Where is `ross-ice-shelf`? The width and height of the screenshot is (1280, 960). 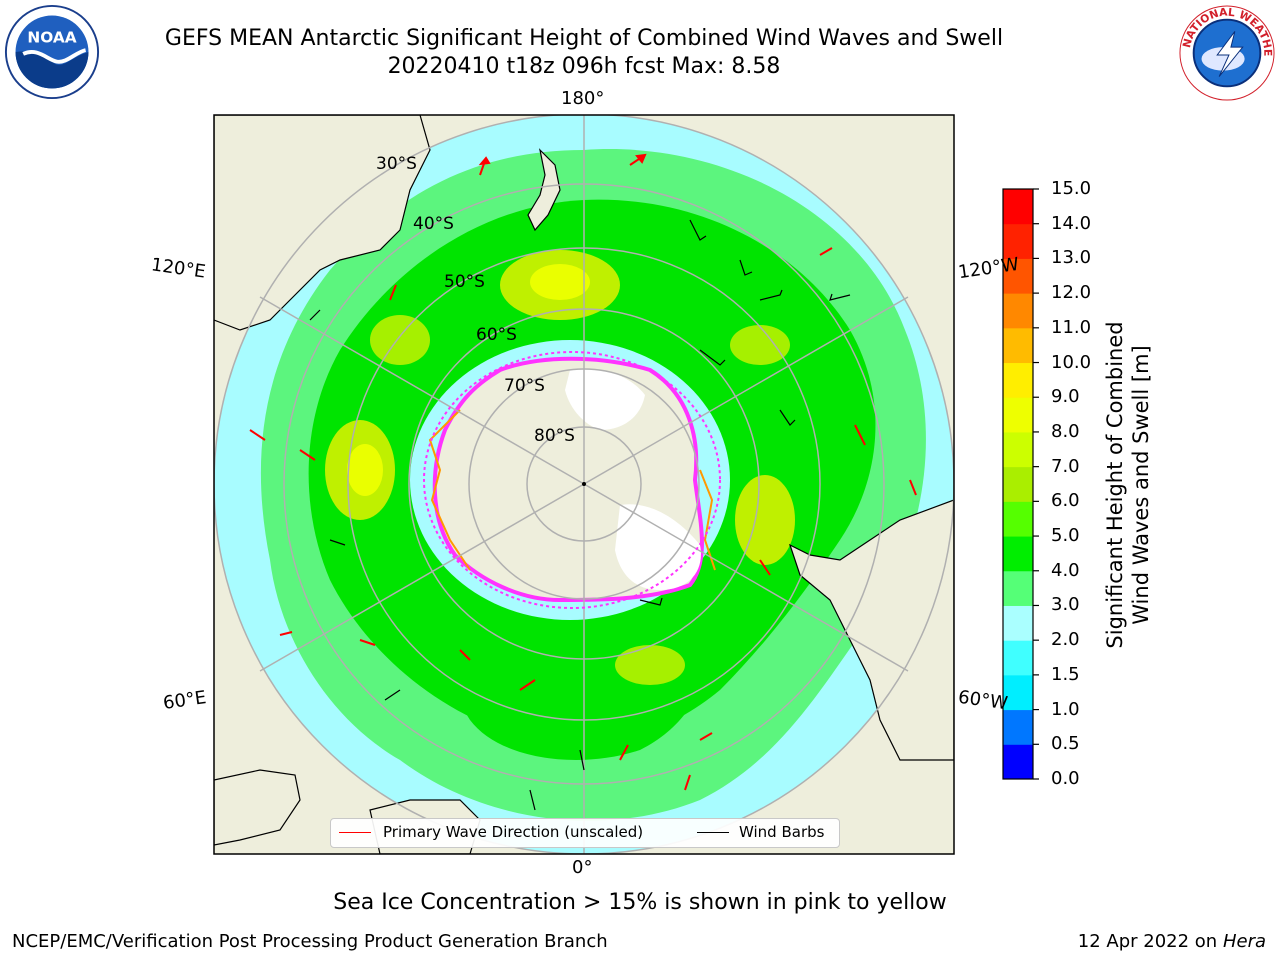
ross-ice-shelf is located at coordinates (605, 399).